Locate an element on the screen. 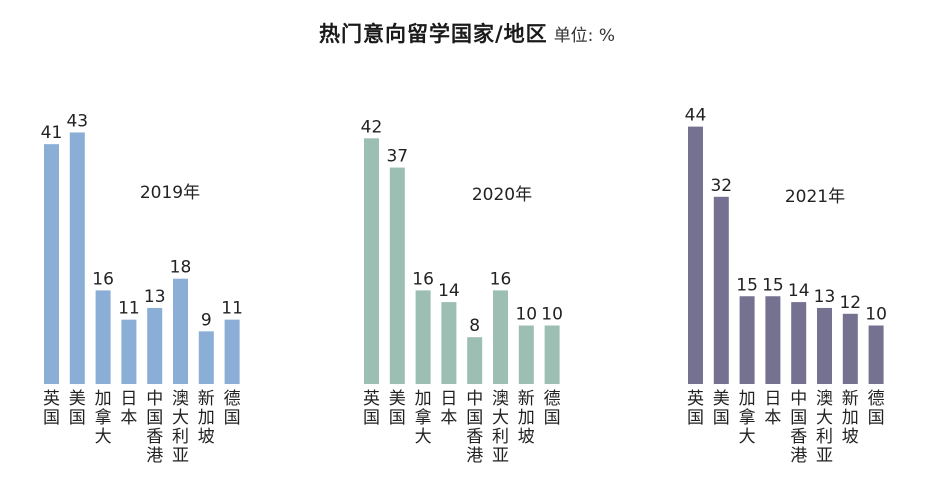 This screenshot has width=934, height=495. unit-label: 单位: % is located at coordinates (584, 36).